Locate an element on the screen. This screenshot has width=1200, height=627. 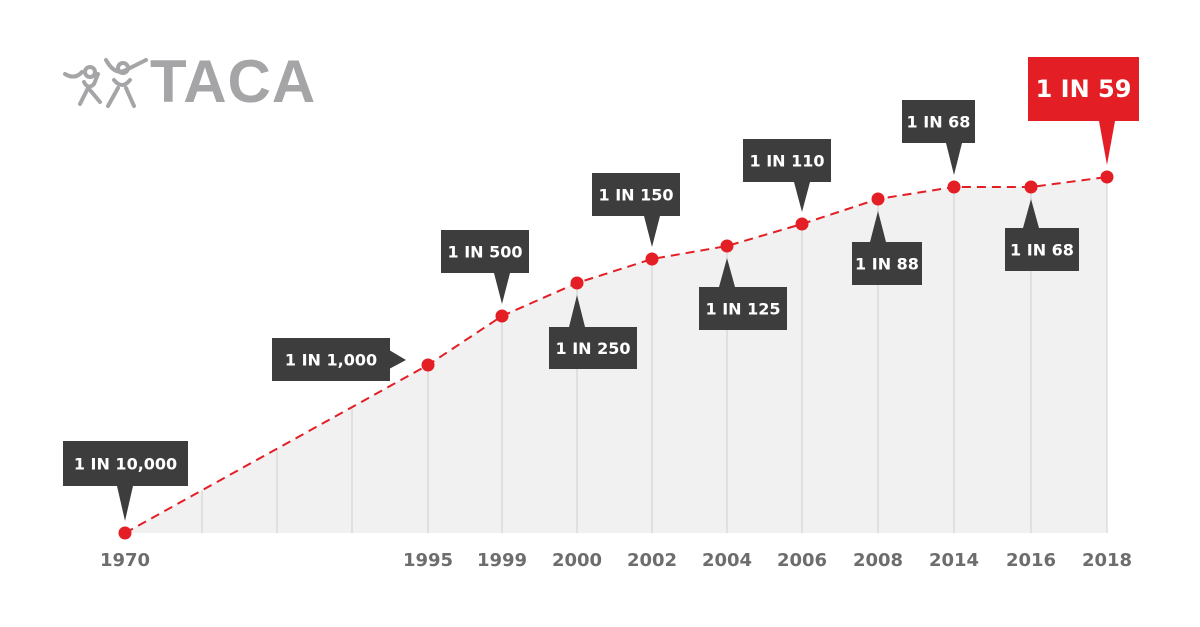
x-tick-label: 2014 is located at coordinates (954, 560).